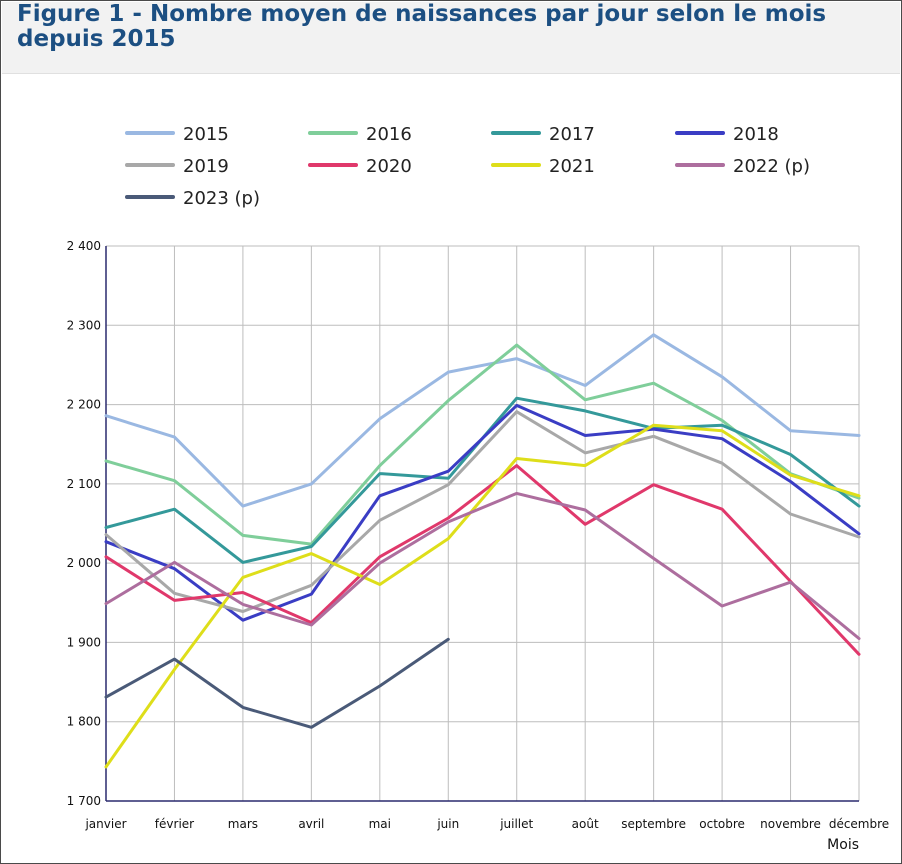  I want to click on legend-label: 2018, so click(756, 134).